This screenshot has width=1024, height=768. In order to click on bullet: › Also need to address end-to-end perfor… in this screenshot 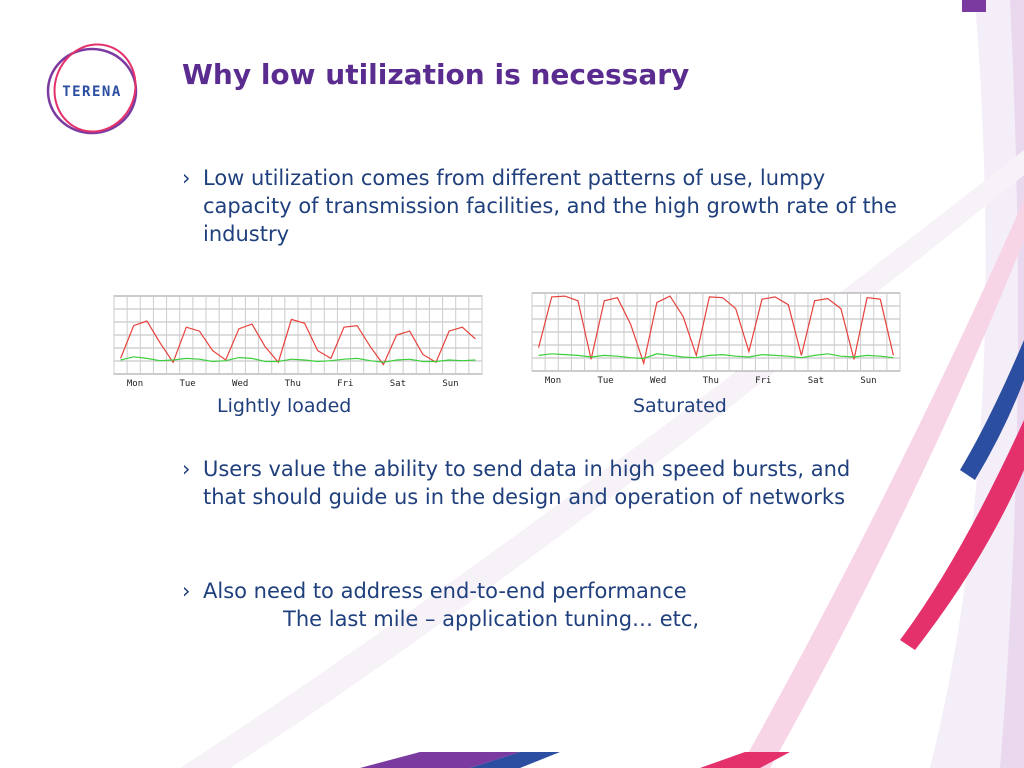, I will do `click(592, 605)`.